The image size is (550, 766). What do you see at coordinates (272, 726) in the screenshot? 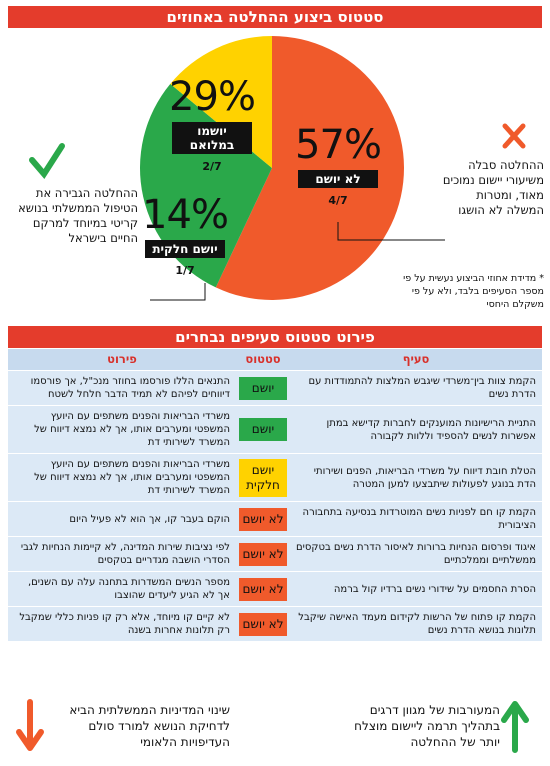
I see `footer-icons` at bounding box center [272, 726].